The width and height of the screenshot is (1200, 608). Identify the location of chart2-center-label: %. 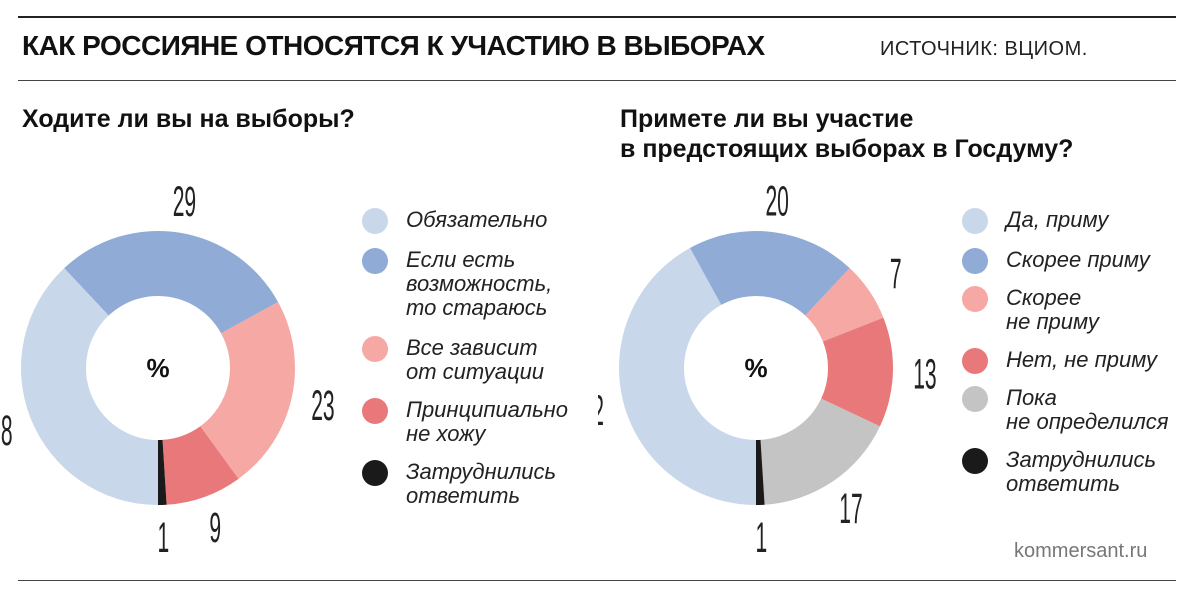
(755, 368).